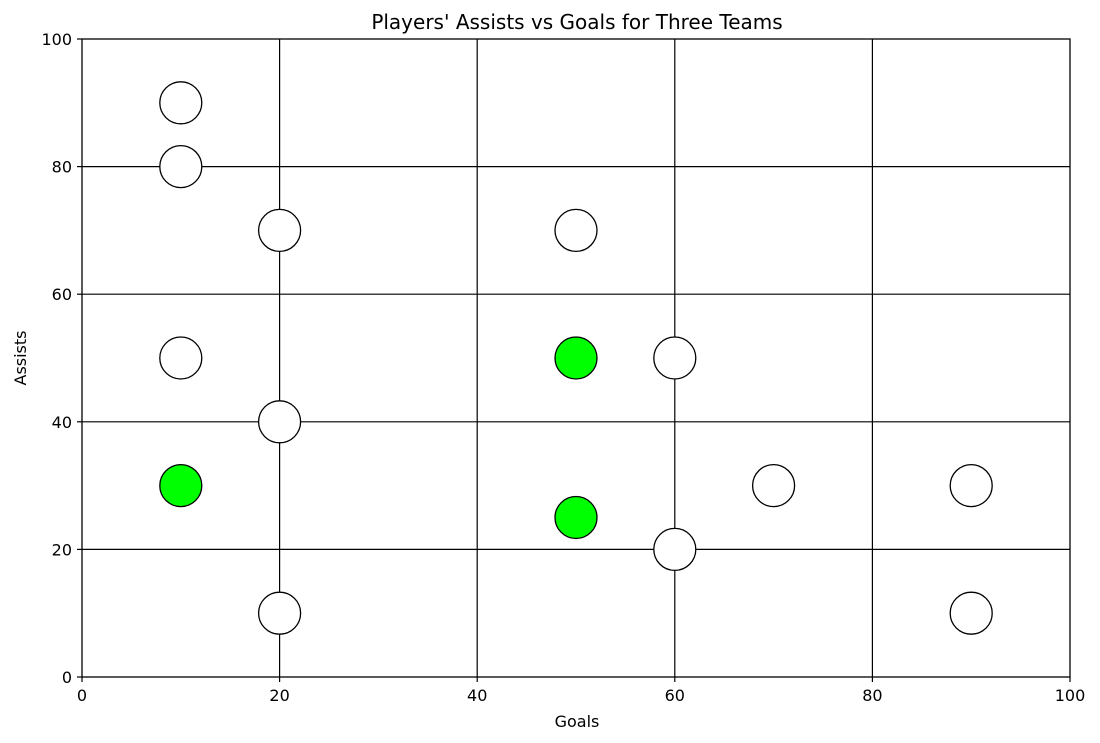 Image resolution: width=1100 pixels, height=743 pixels. I want to click on y-tick-label: 0, so click(67, 677).